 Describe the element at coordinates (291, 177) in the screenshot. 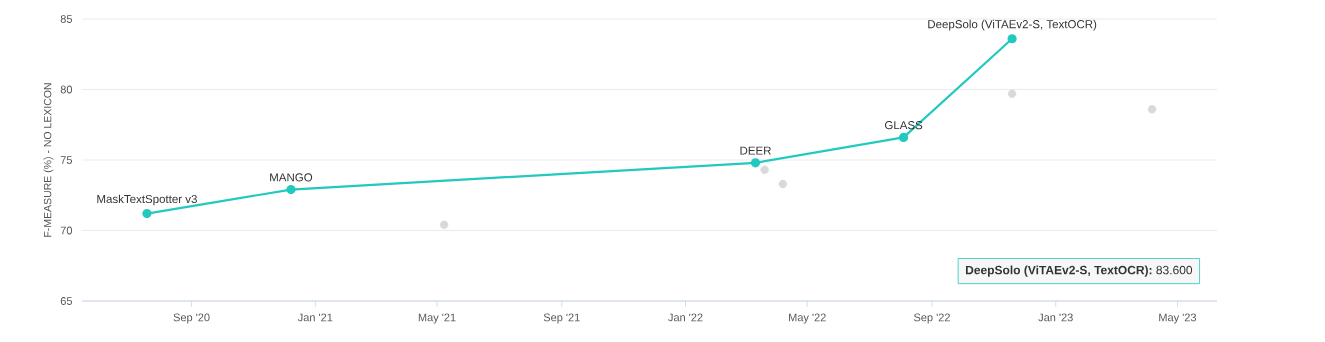

I see `annotation: MANGO` at that location.